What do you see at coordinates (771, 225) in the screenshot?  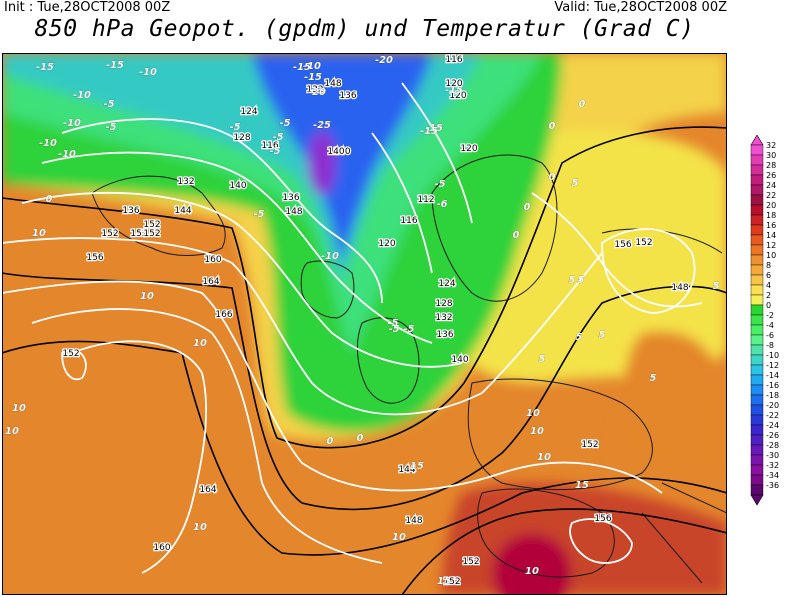 I see `colorbar-label: 16` at bounding box center [771, 225].